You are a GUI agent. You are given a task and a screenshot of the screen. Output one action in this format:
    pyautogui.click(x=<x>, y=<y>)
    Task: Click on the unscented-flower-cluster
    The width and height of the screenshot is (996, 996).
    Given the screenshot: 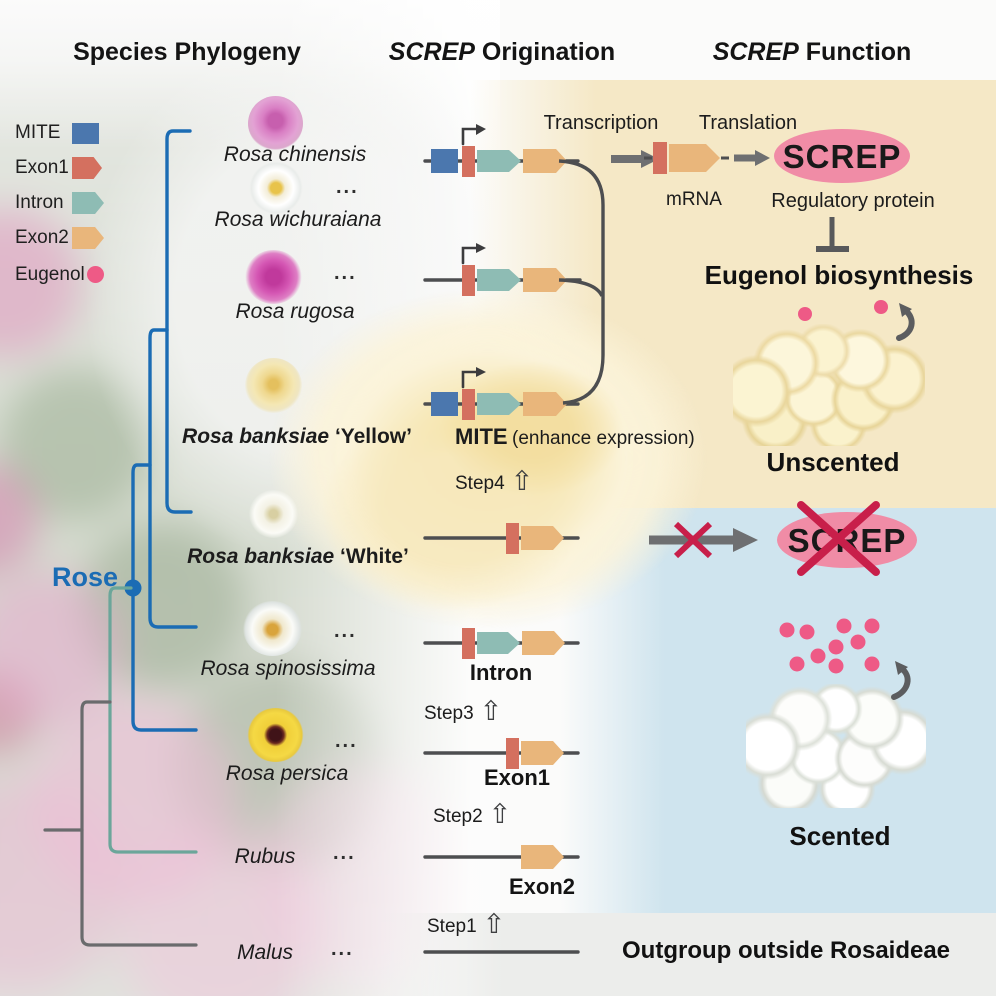 What is the action you would take?
    pyautogui.click(x=829, y=385)
    